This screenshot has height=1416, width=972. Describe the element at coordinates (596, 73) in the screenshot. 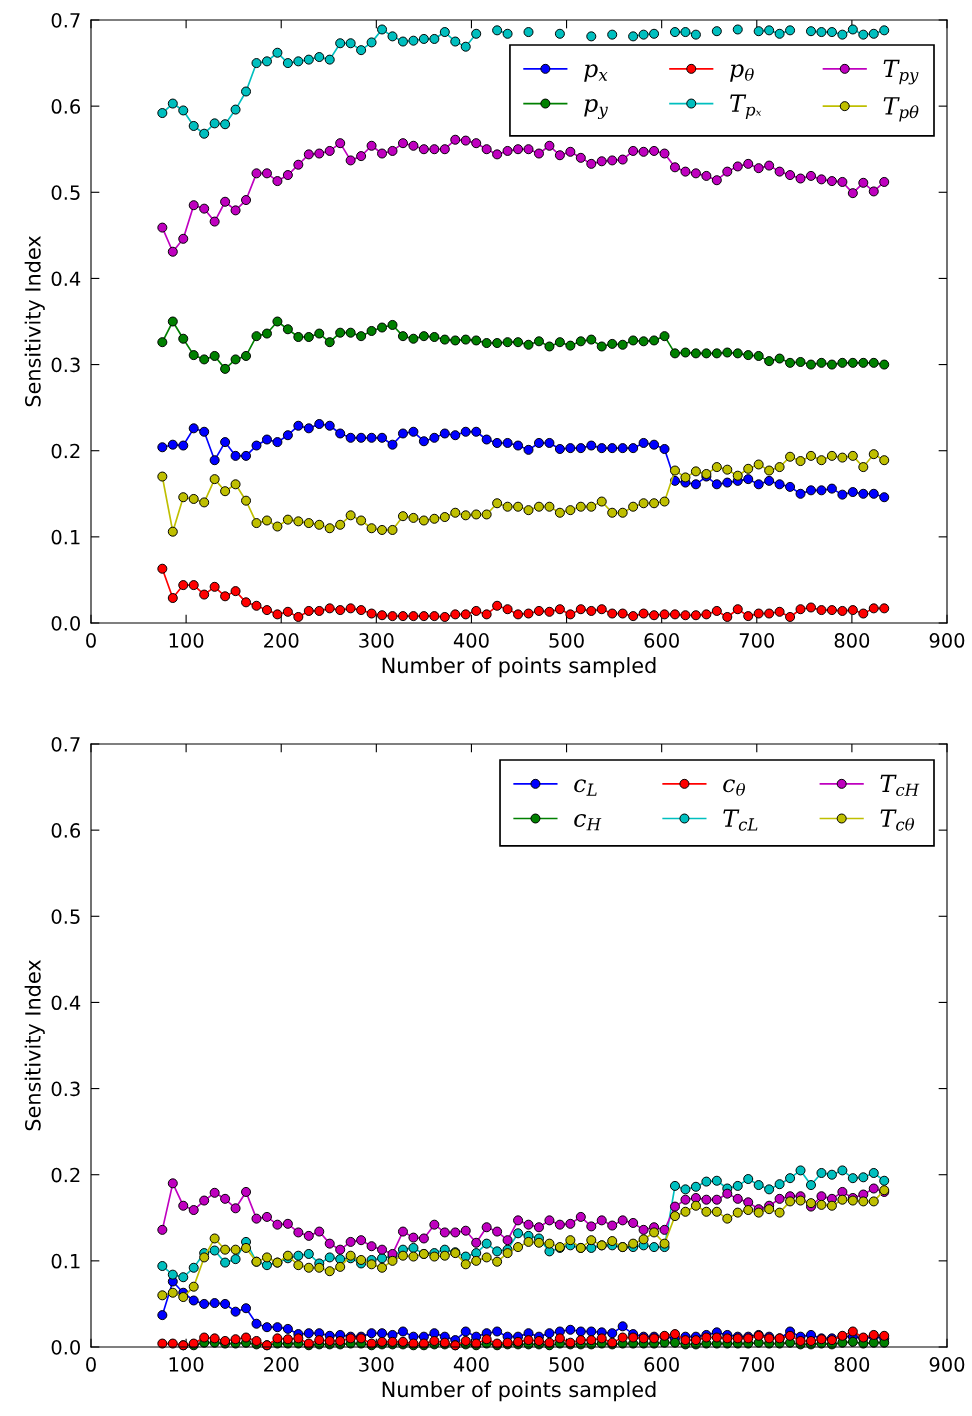

I see `legend-label: p$_{x}$` at that location.